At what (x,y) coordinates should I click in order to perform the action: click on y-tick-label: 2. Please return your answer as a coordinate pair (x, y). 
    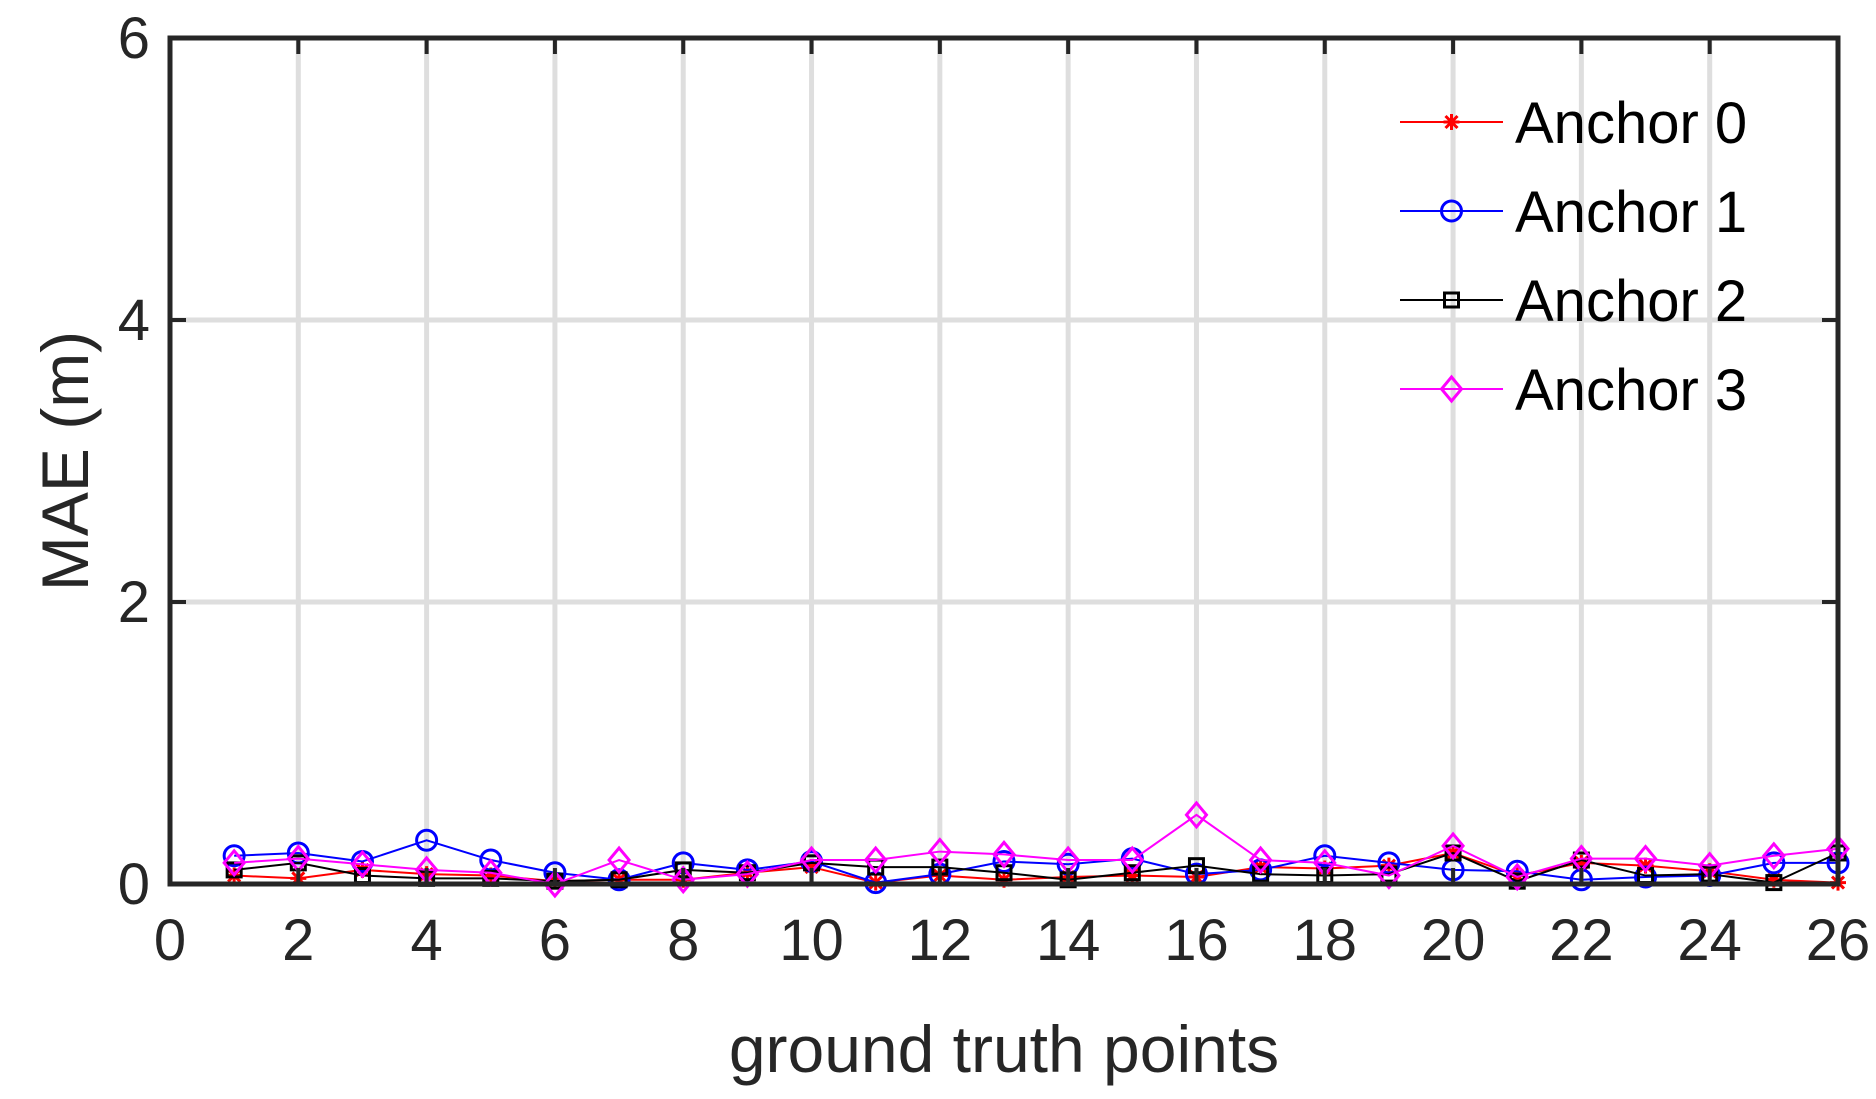
    Looking at the image, I should click on (134, 602).